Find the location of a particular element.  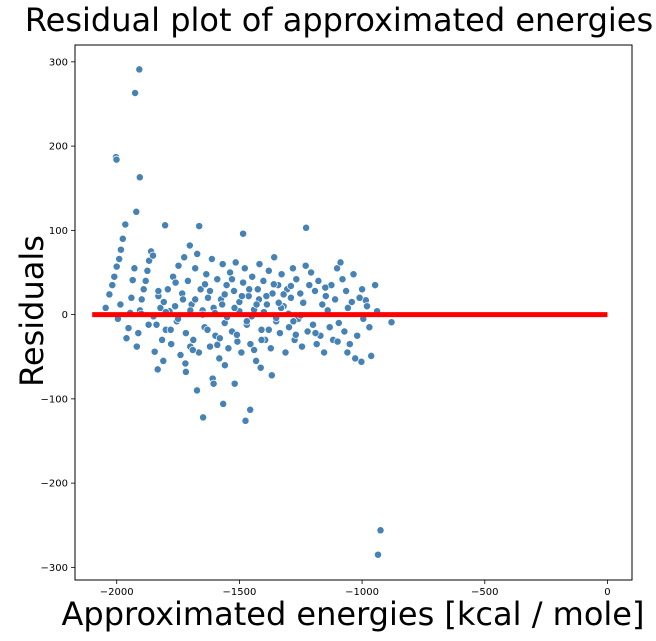

x-tick-label: −500 is located at coordinates (484, 592).